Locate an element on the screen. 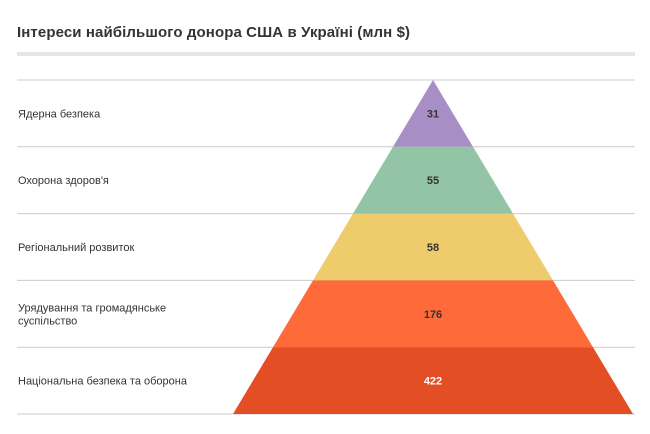 This screenshot has width=650, height=434. value-label: 176 is located at coordinates (433, 315).